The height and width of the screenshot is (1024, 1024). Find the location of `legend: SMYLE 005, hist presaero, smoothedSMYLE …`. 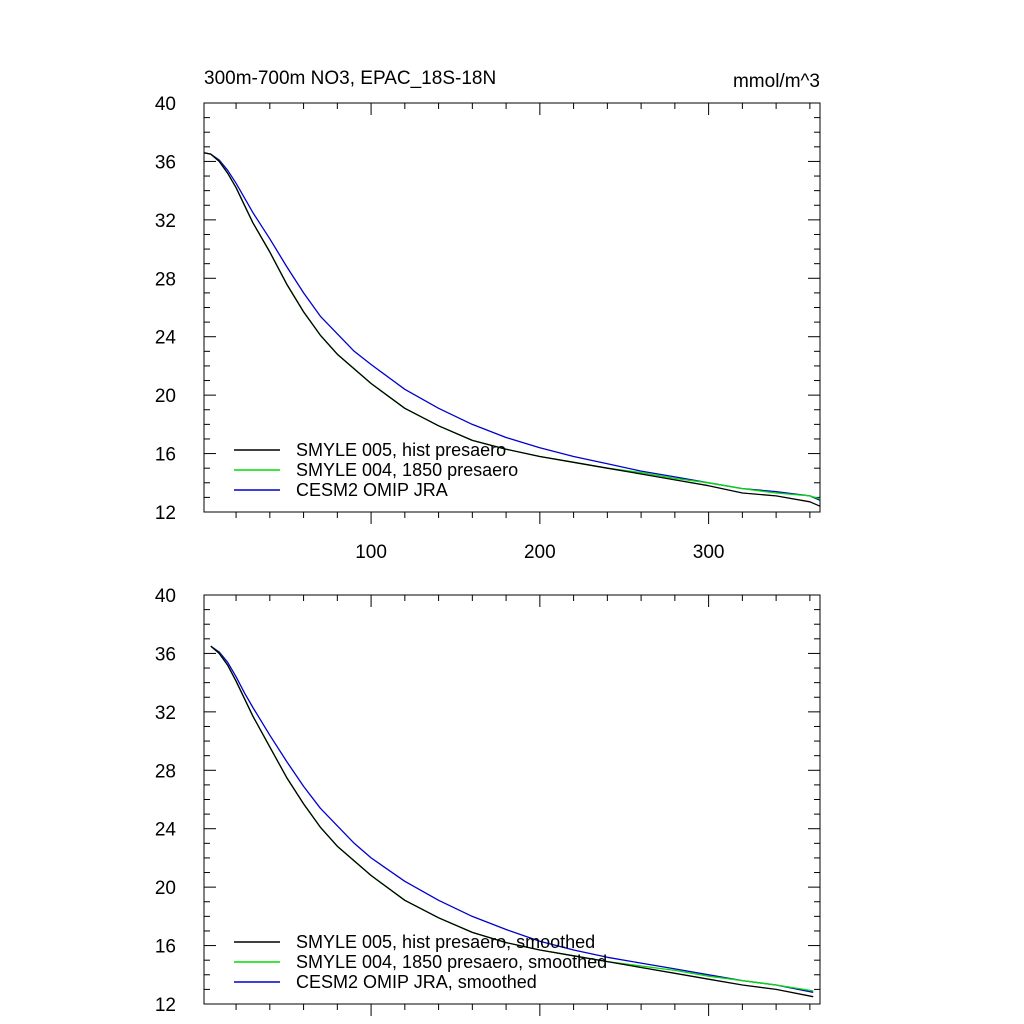

legend: SMYLE 005, hist presaero, smoothedSMYLE … is located at coordinates (420, 962).